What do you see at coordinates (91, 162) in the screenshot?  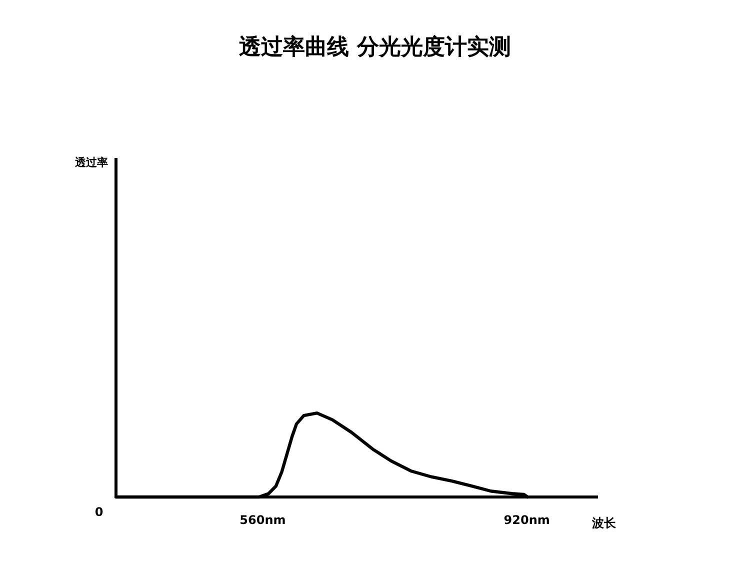 I see `annotation: 透过率` at bounding box center [91, 162].